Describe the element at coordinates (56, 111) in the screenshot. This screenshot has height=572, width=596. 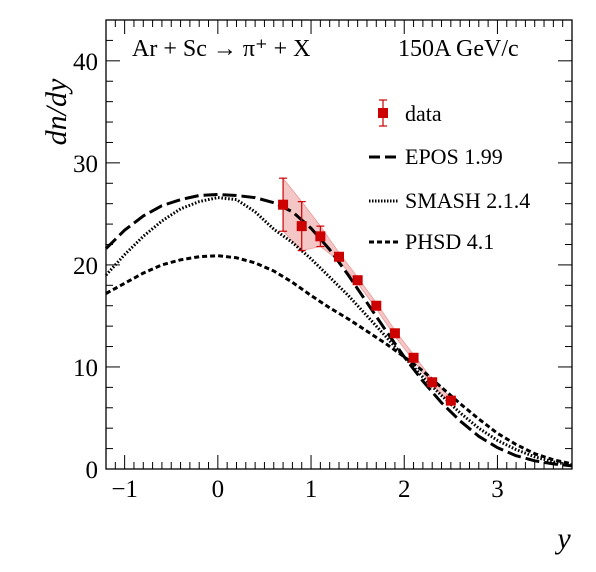
I see `y-axis-title: dn/dy` at that location.